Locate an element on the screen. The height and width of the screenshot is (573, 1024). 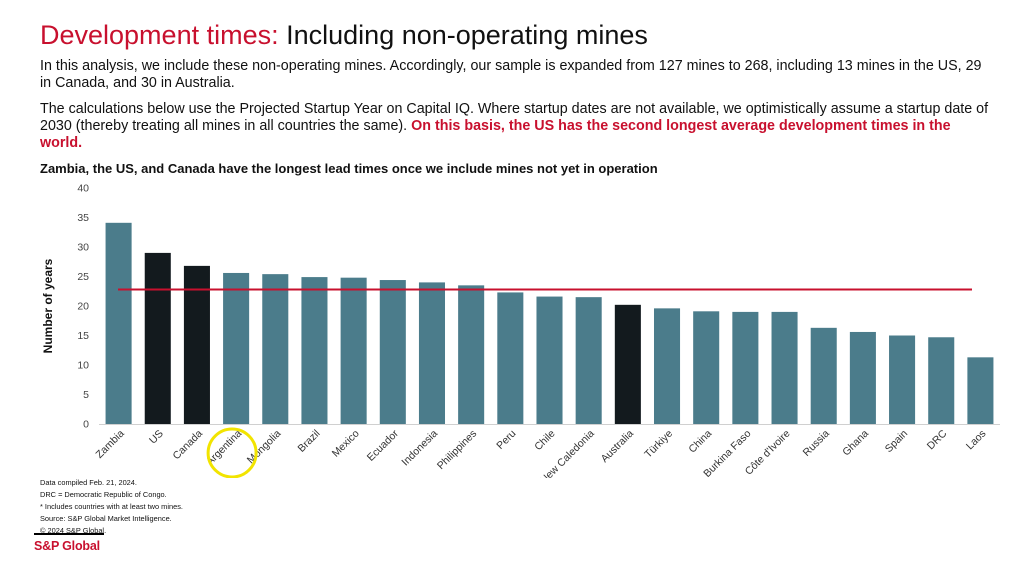
x-tick-label: US is located at coordinates (156, 437).